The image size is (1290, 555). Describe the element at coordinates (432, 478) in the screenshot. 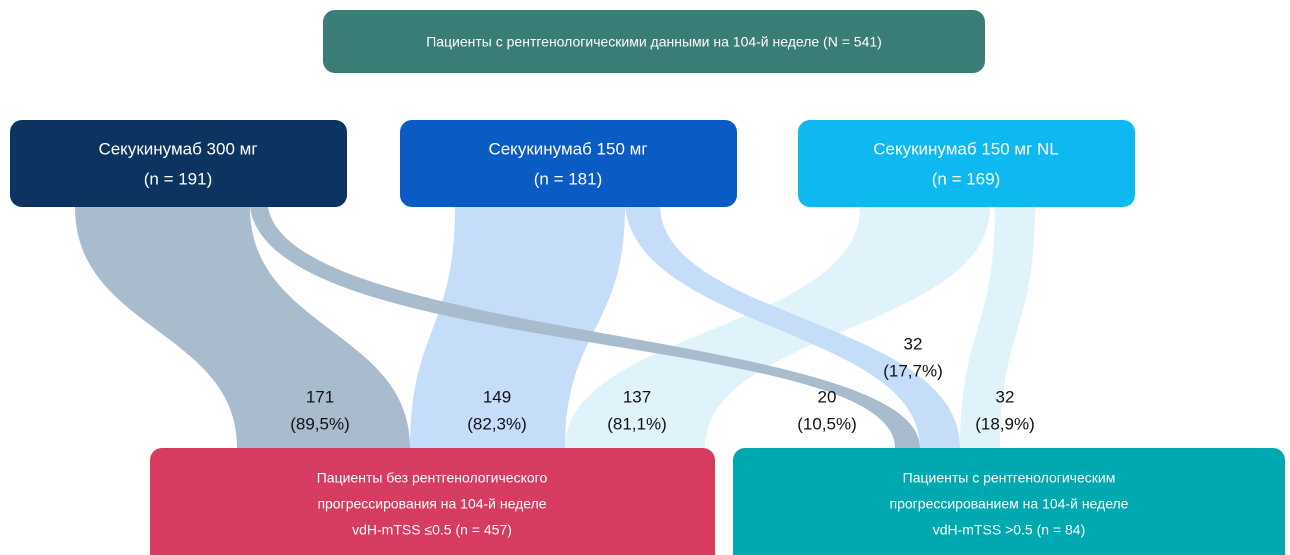

I see `outcome-line: Пациенты без рентгенологического` at that location.